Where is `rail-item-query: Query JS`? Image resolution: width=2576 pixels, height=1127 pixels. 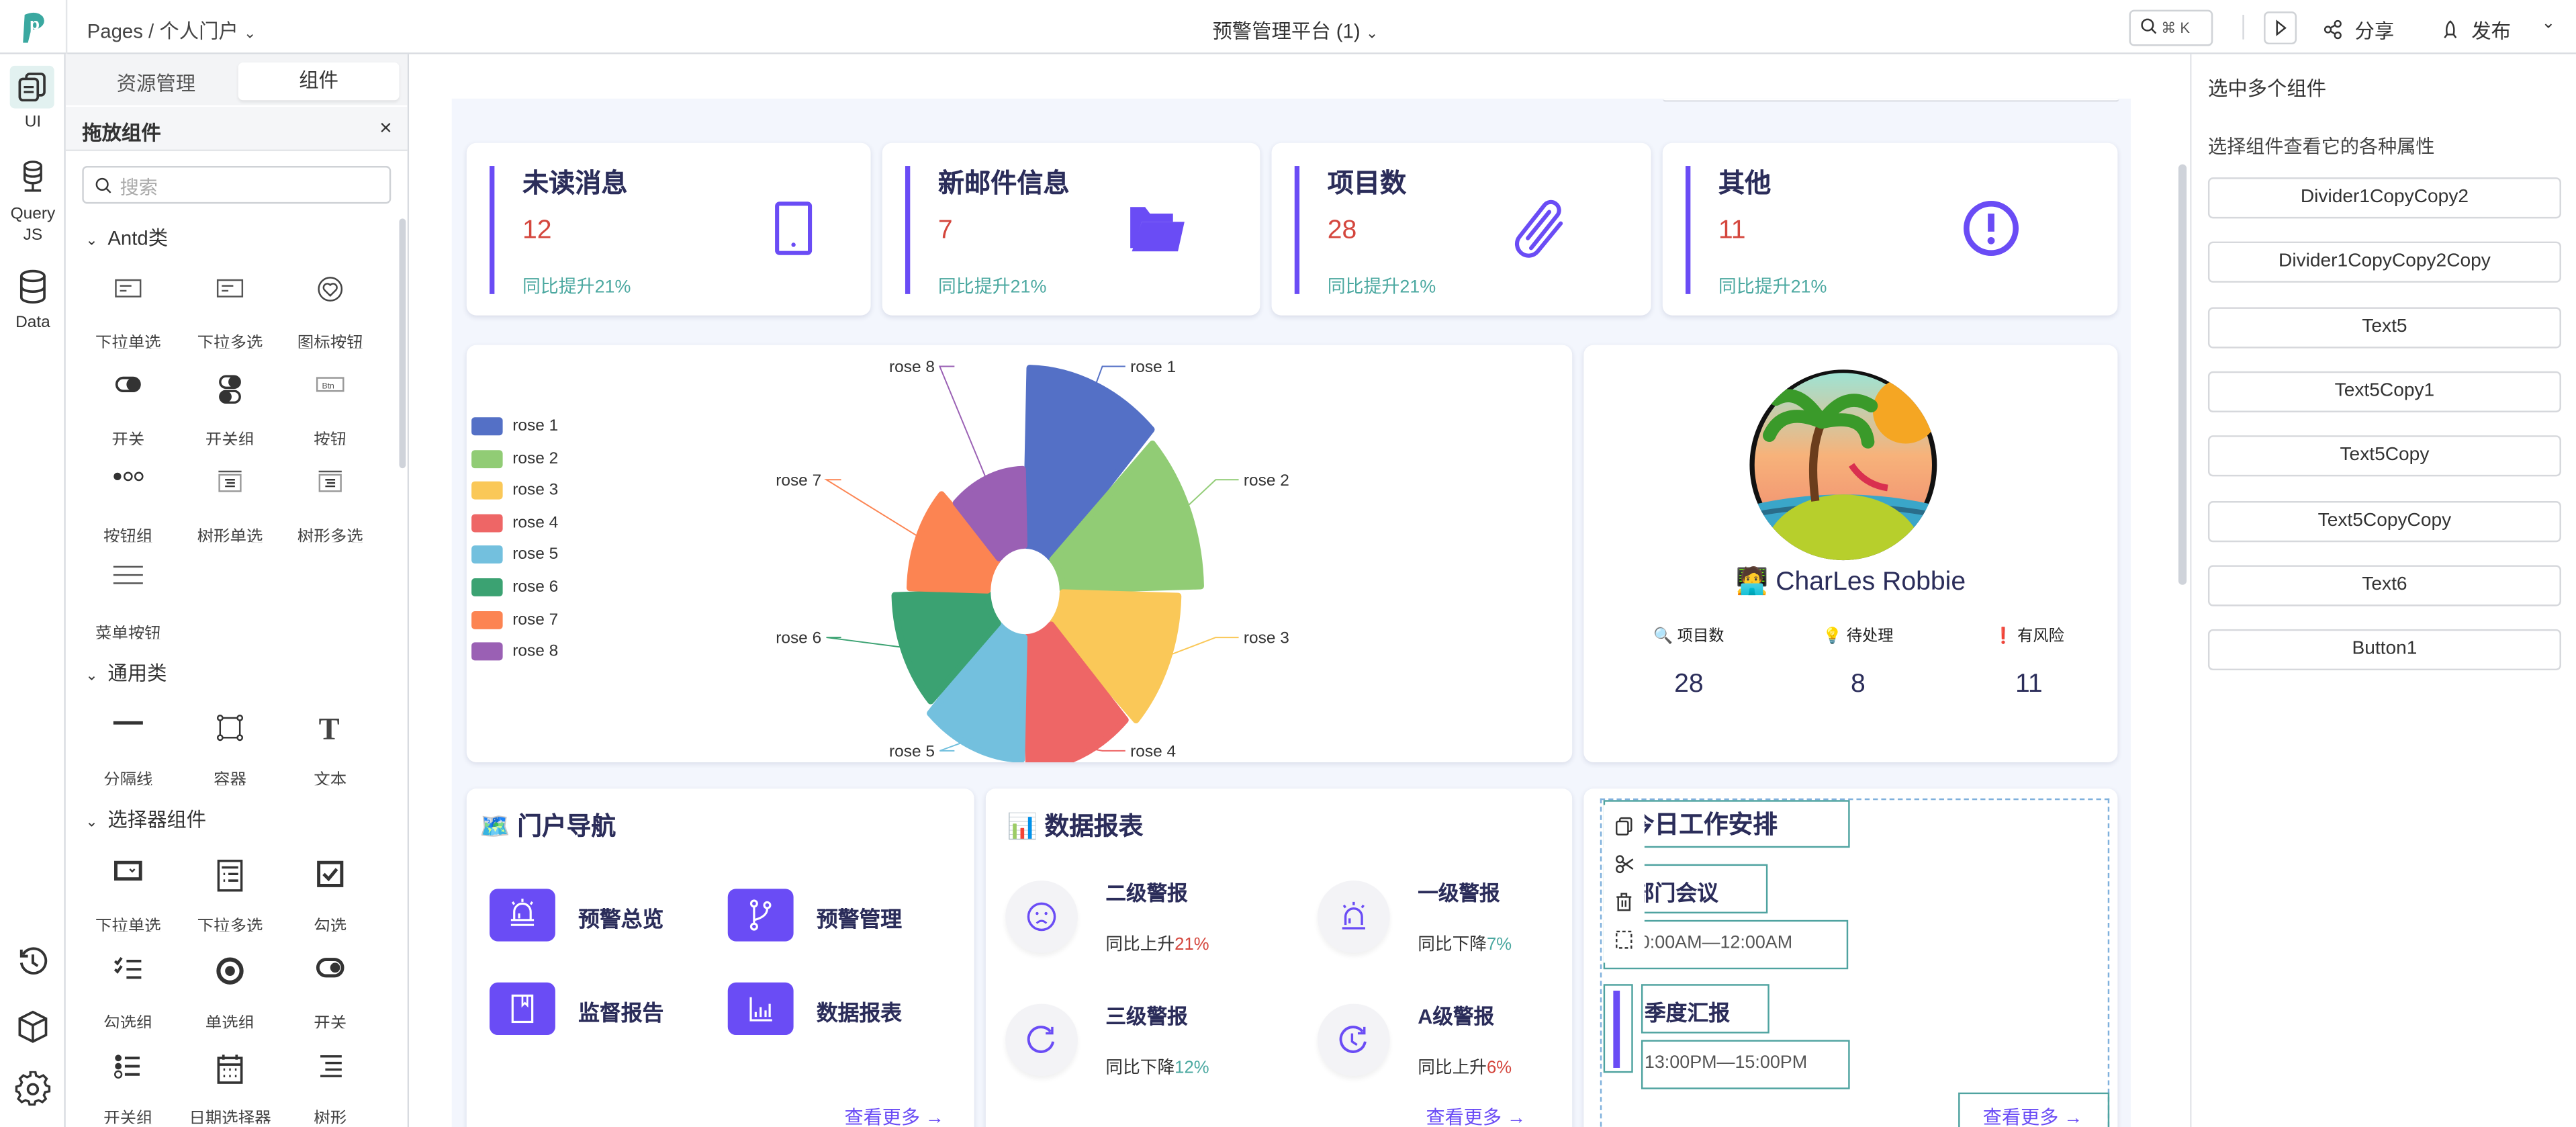 rail-item-query: Query JS is located at coordinates (33, 203).